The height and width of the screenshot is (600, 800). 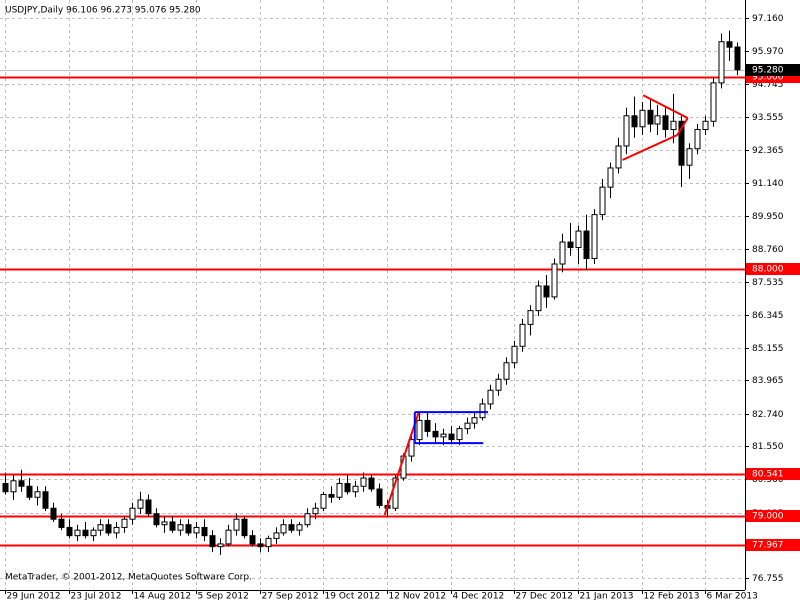 What do you see at coordinates (768, 78) in the screenshot?
I see `level-label: 95.000` at bounding box center [768, 78].